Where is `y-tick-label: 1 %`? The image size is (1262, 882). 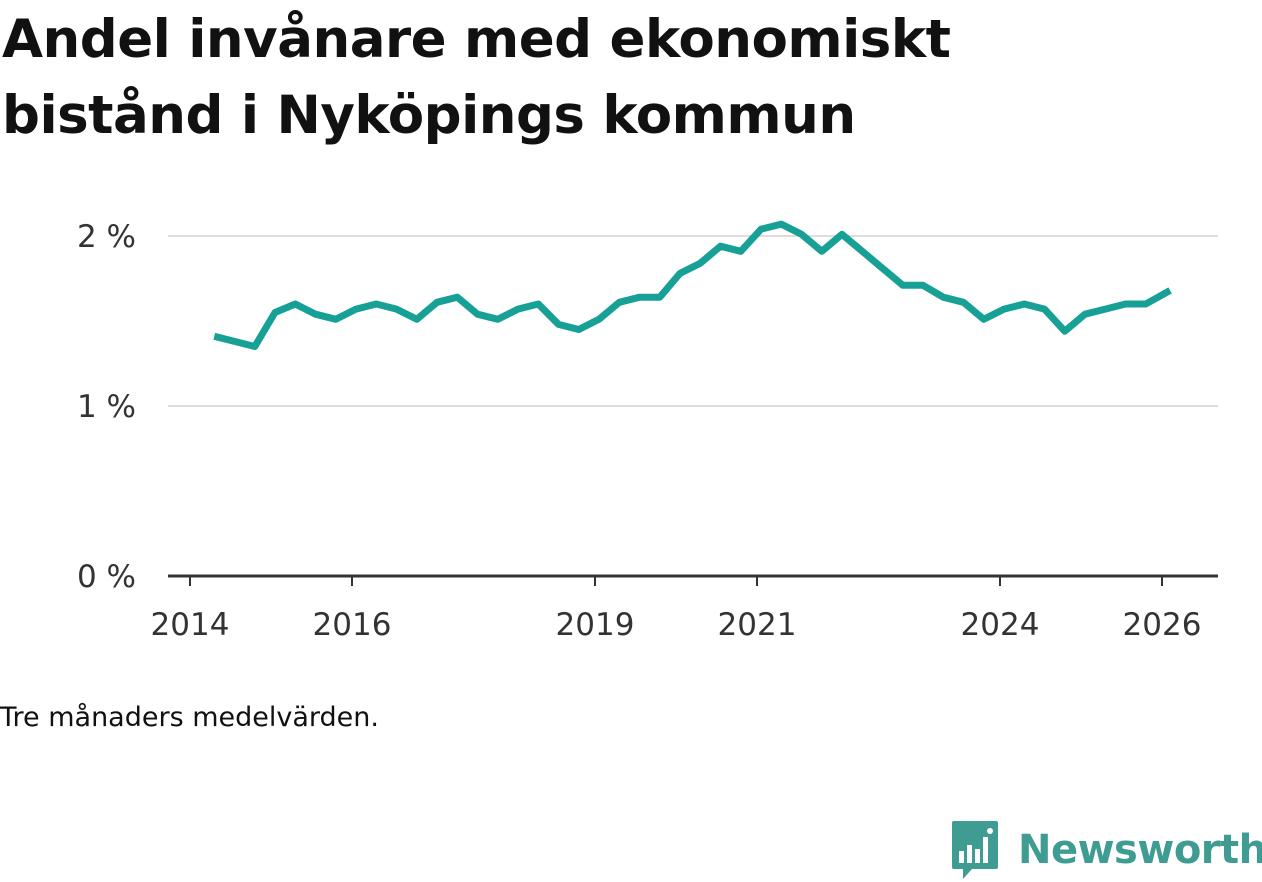
y-tick-label: 1 % is located at coordinates (106, 407).